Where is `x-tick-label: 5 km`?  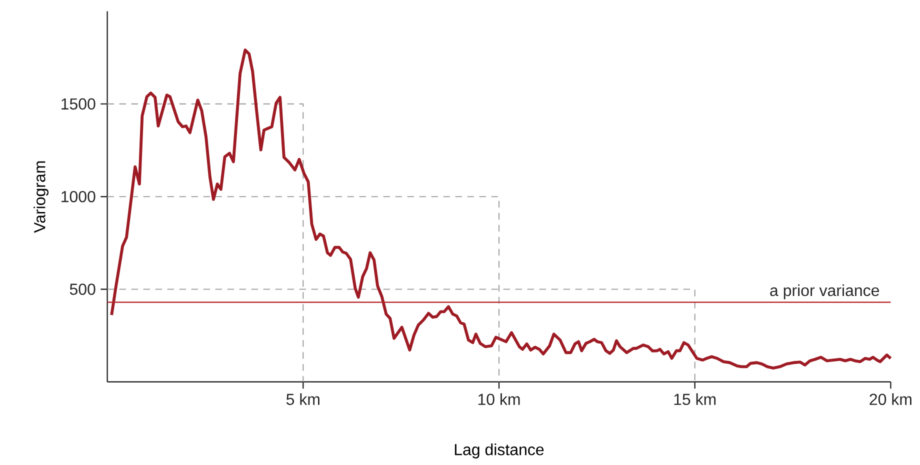 x-tick-label: 5 km is located at coordinates (303, 399).